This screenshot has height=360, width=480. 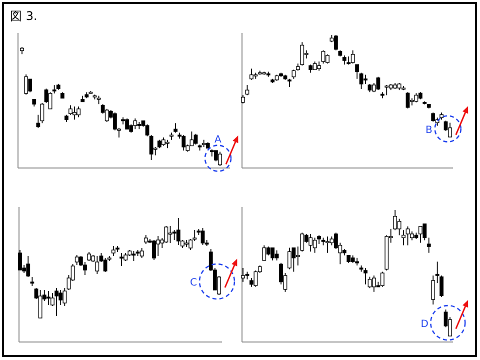 What do you see at coordinates (428, 130) in the screenshot?
I see `annotation: B` at bounding box center [428, 130].